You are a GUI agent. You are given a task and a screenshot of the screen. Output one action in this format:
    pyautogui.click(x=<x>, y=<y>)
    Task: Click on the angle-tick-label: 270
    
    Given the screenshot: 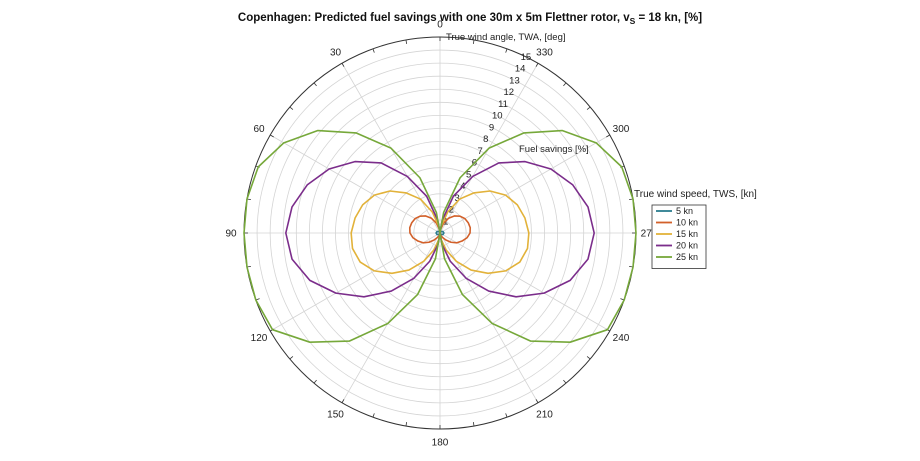 What is the action you would take?
    pyautogui.click(x=649, y=234)
    